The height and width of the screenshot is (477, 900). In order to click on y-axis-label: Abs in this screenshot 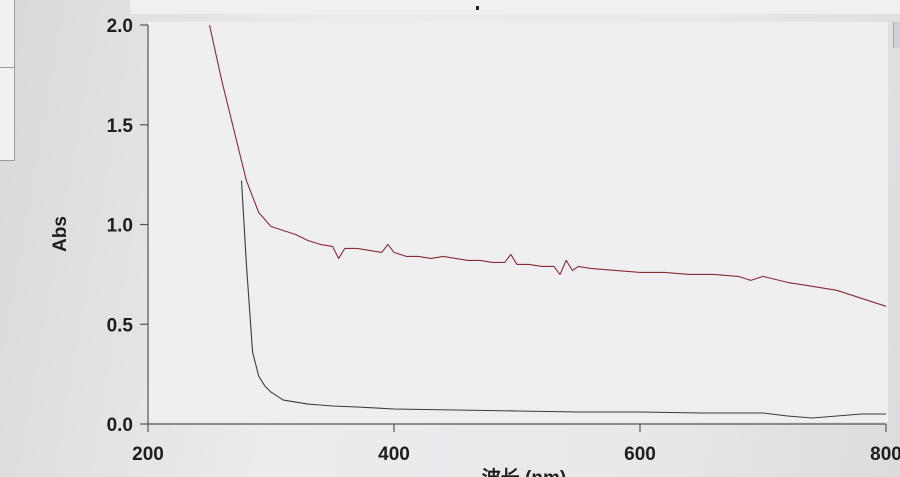, I will do `click(60, 234)`.